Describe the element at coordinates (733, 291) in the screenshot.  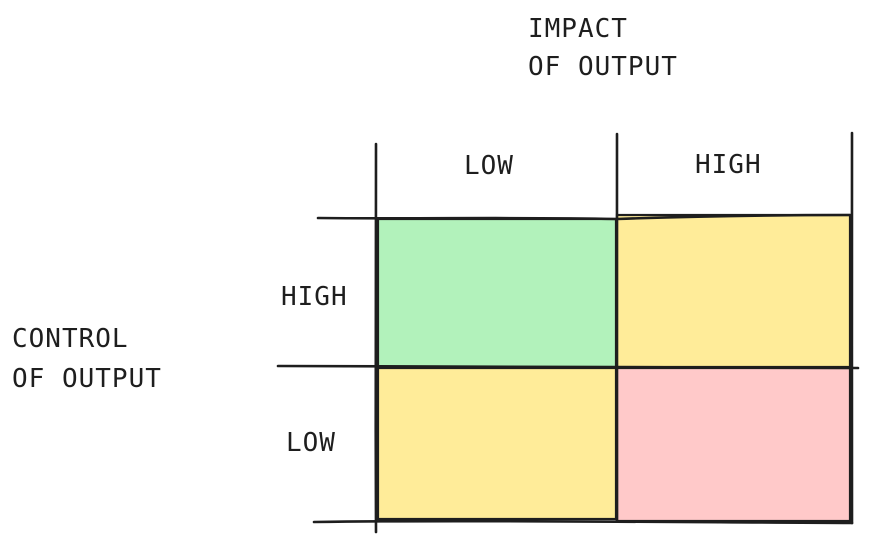
I see `quadrant-high-control-high-impact` at that location.